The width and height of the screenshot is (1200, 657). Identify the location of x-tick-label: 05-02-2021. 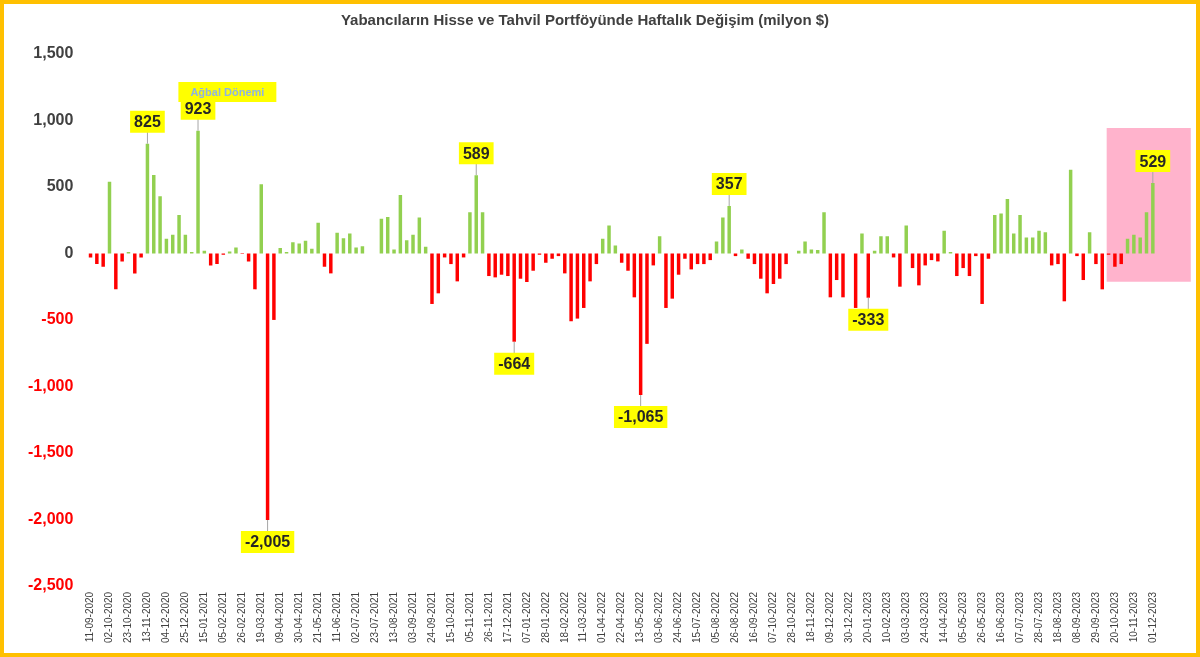
(223, 617).